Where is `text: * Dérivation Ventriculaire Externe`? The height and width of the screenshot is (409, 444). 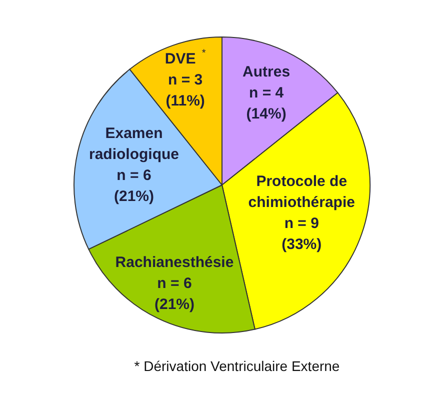
text: * Dérivation Ventriculaire Externe is located at coordinates (237, 366).